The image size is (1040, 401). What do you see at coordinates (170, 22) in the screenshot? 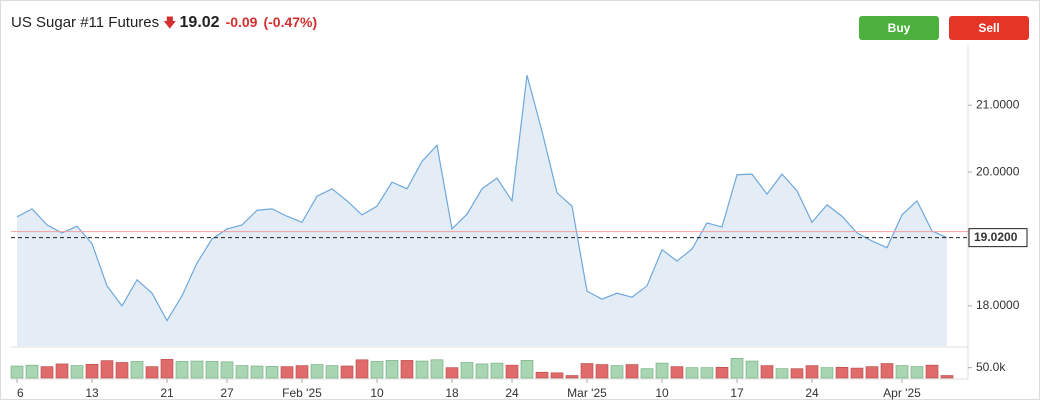
I see `down-arrow: 🡇` at bounding box center [170, 22].